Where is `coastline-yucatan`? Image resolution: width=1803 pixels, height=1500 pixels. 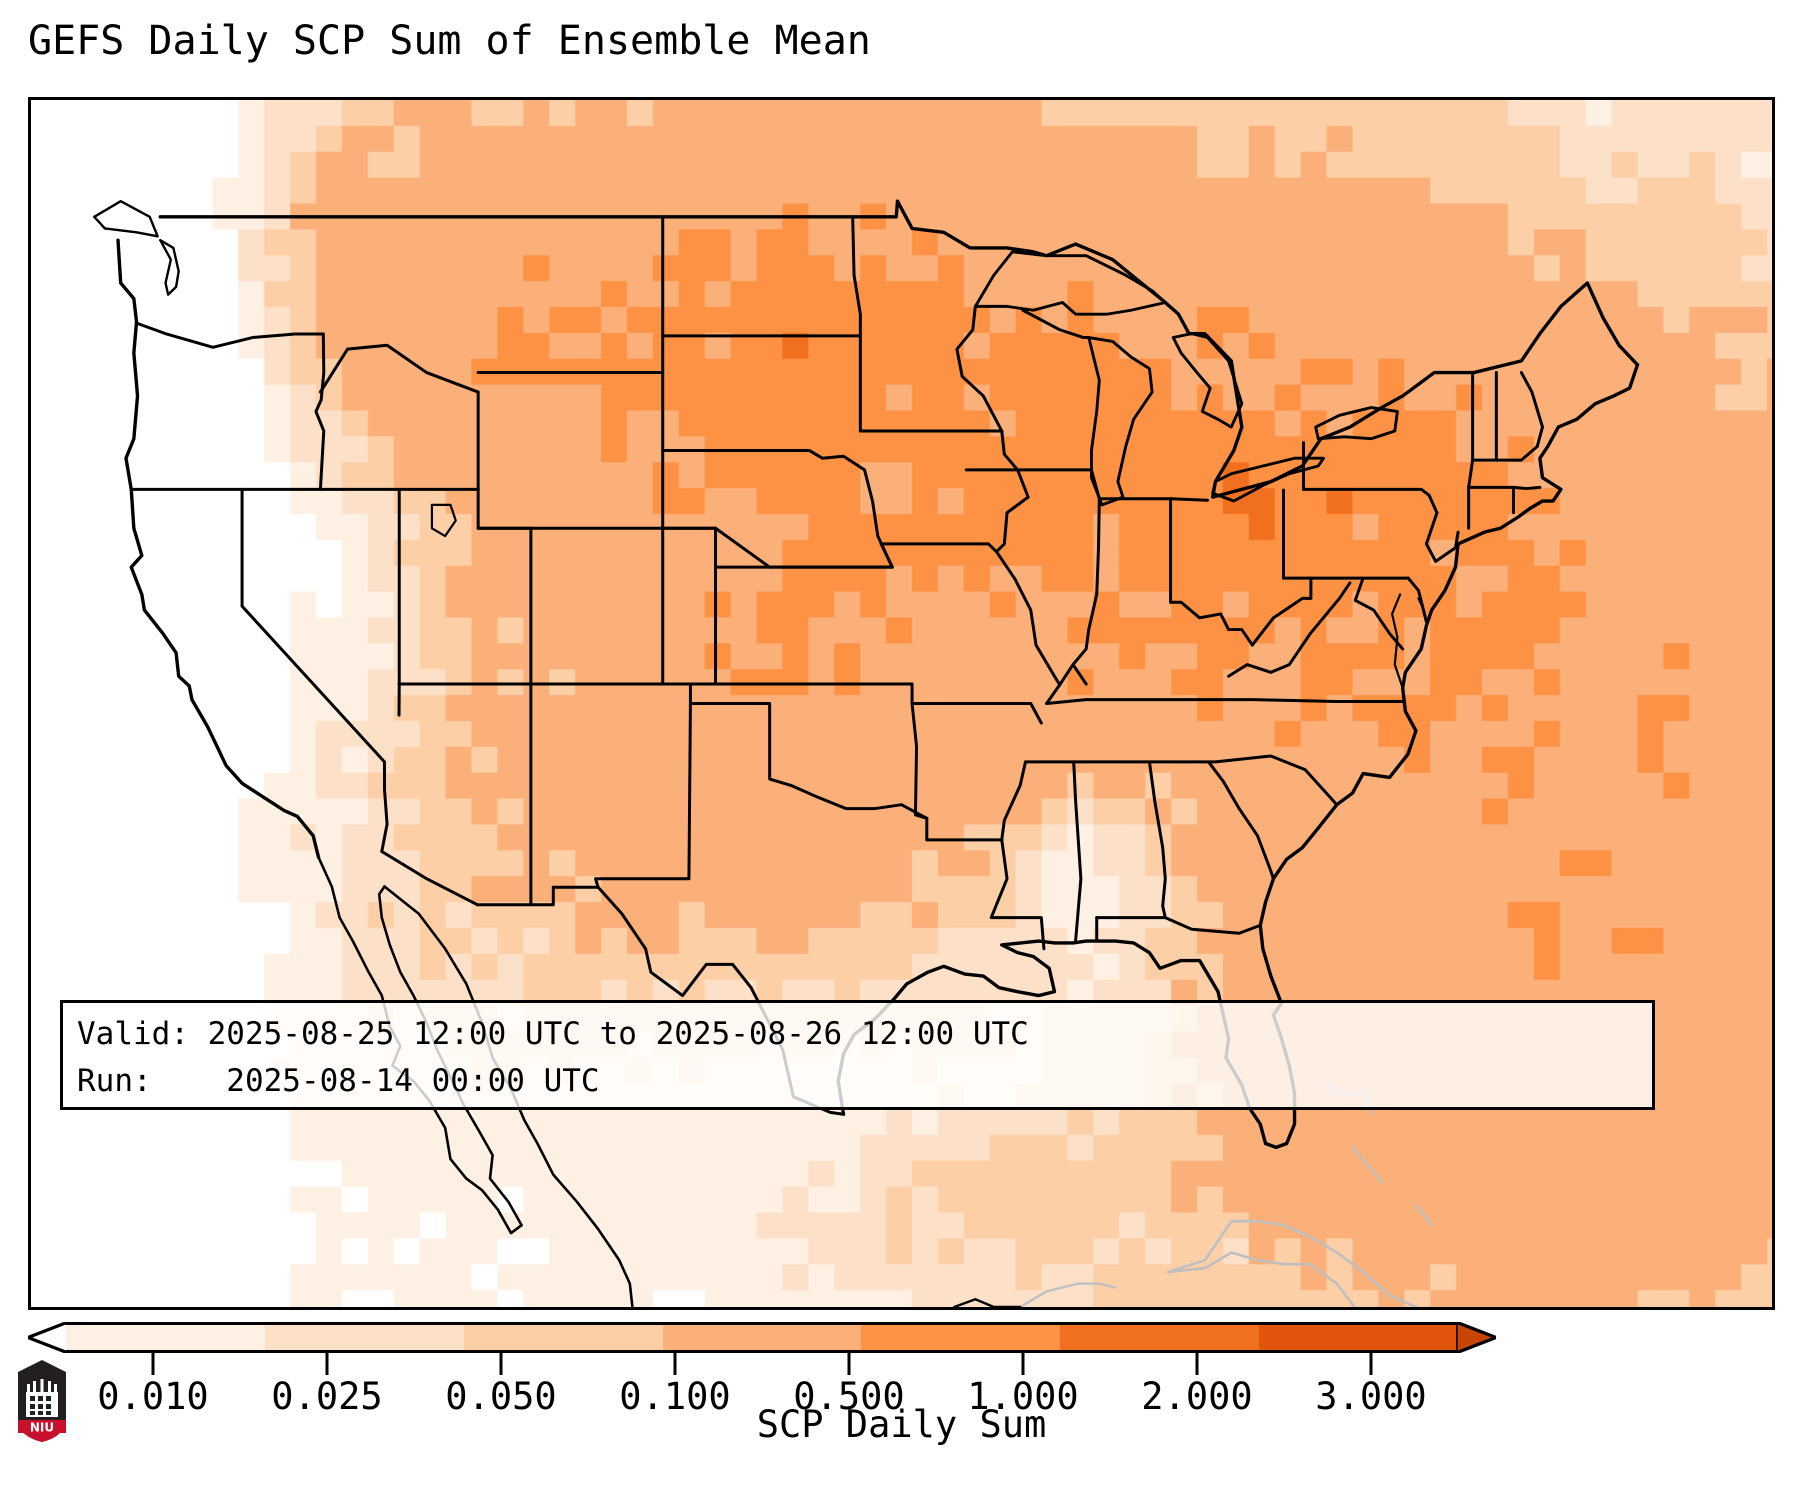 coastline-yucatan is located at coordinates (1067, 1294).